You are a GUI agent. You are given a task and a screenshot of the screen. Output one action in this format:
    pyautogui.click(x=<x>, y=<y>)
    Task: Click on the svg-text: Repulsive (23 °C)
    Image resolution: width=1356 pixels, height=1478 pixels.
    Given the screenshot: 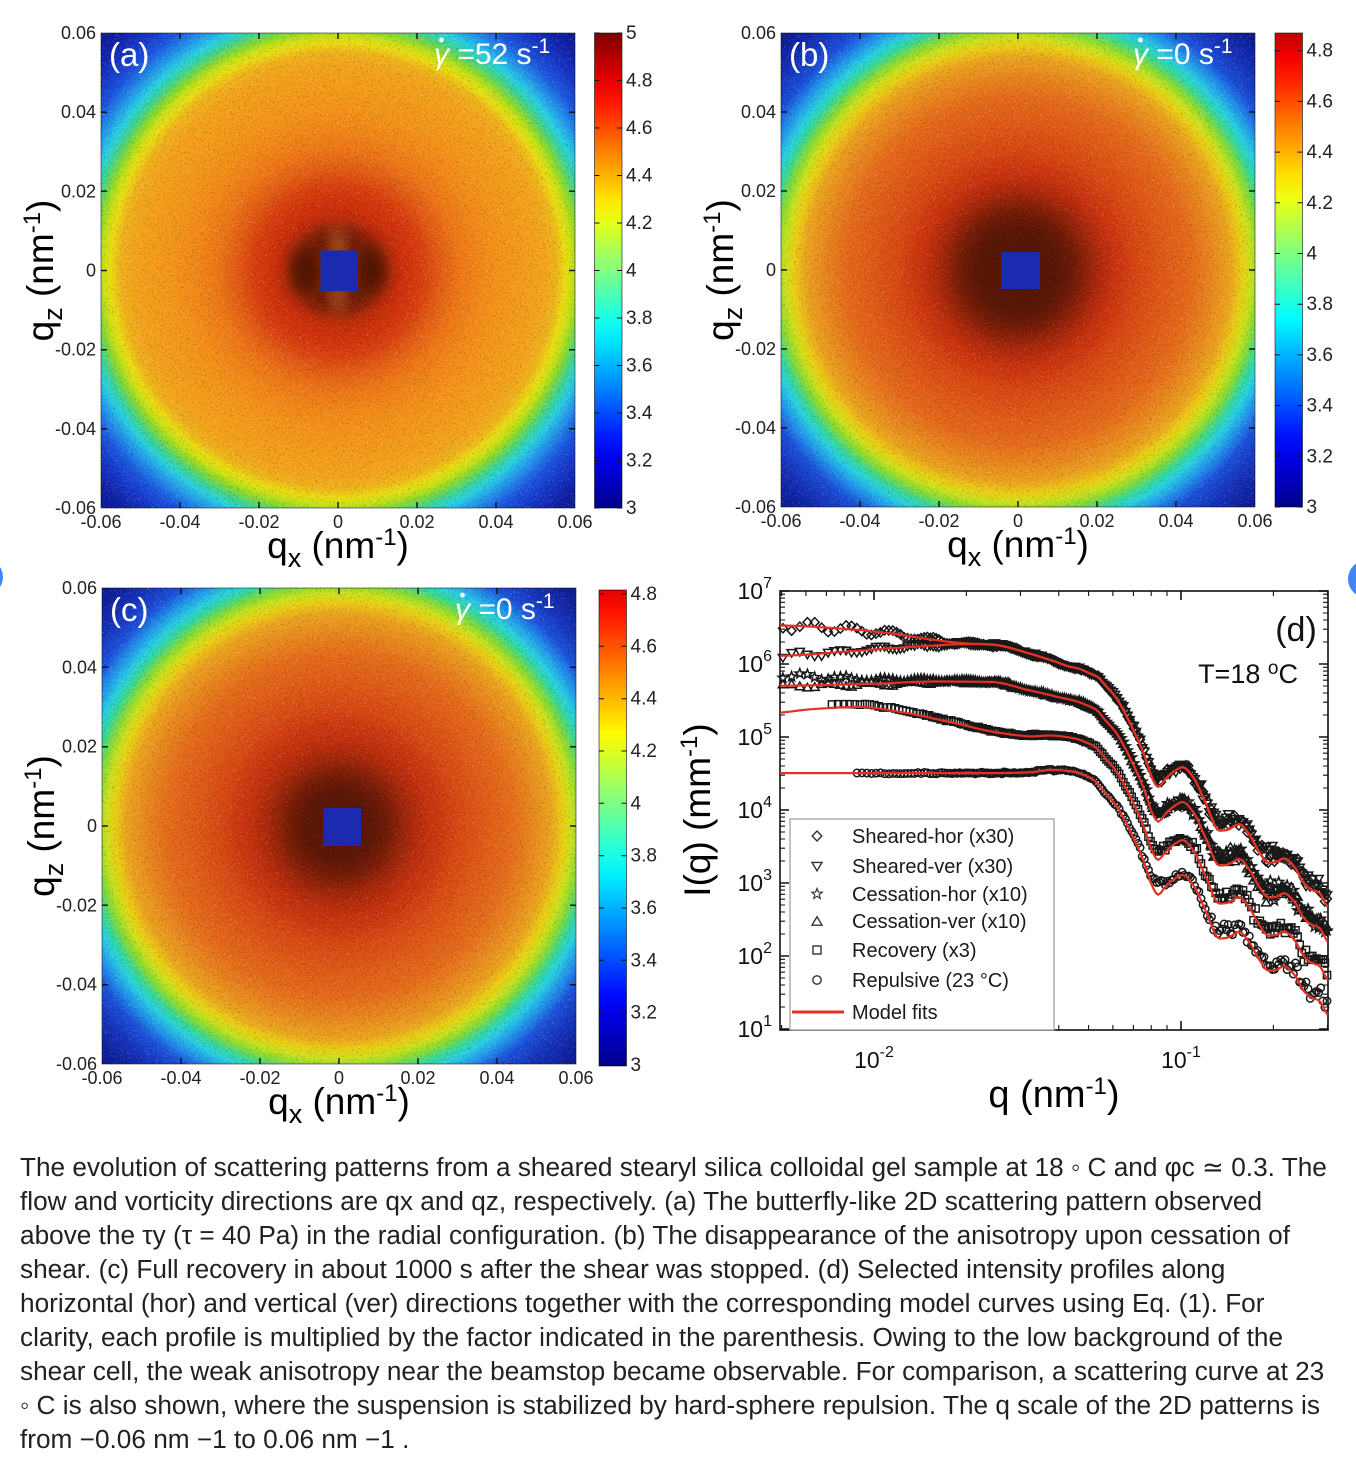 What is the action you would take?
    pyautogui.click(x=930, y=981)
    